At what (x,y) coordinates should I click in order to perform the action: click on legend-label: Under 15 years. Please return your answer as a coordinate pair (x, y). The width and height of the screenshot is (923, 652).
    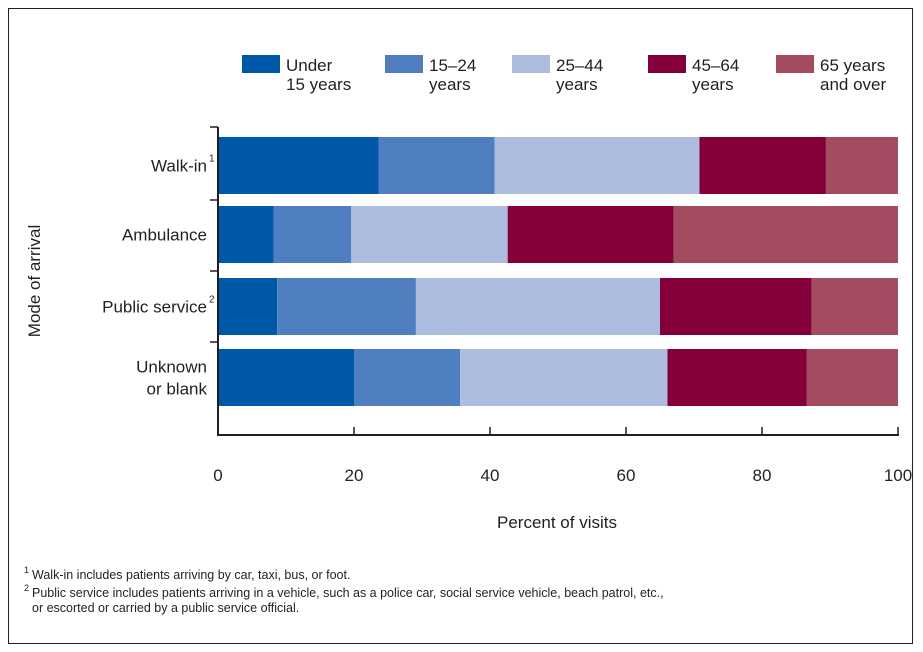
    Looking at the image, I should click on (318, 75).